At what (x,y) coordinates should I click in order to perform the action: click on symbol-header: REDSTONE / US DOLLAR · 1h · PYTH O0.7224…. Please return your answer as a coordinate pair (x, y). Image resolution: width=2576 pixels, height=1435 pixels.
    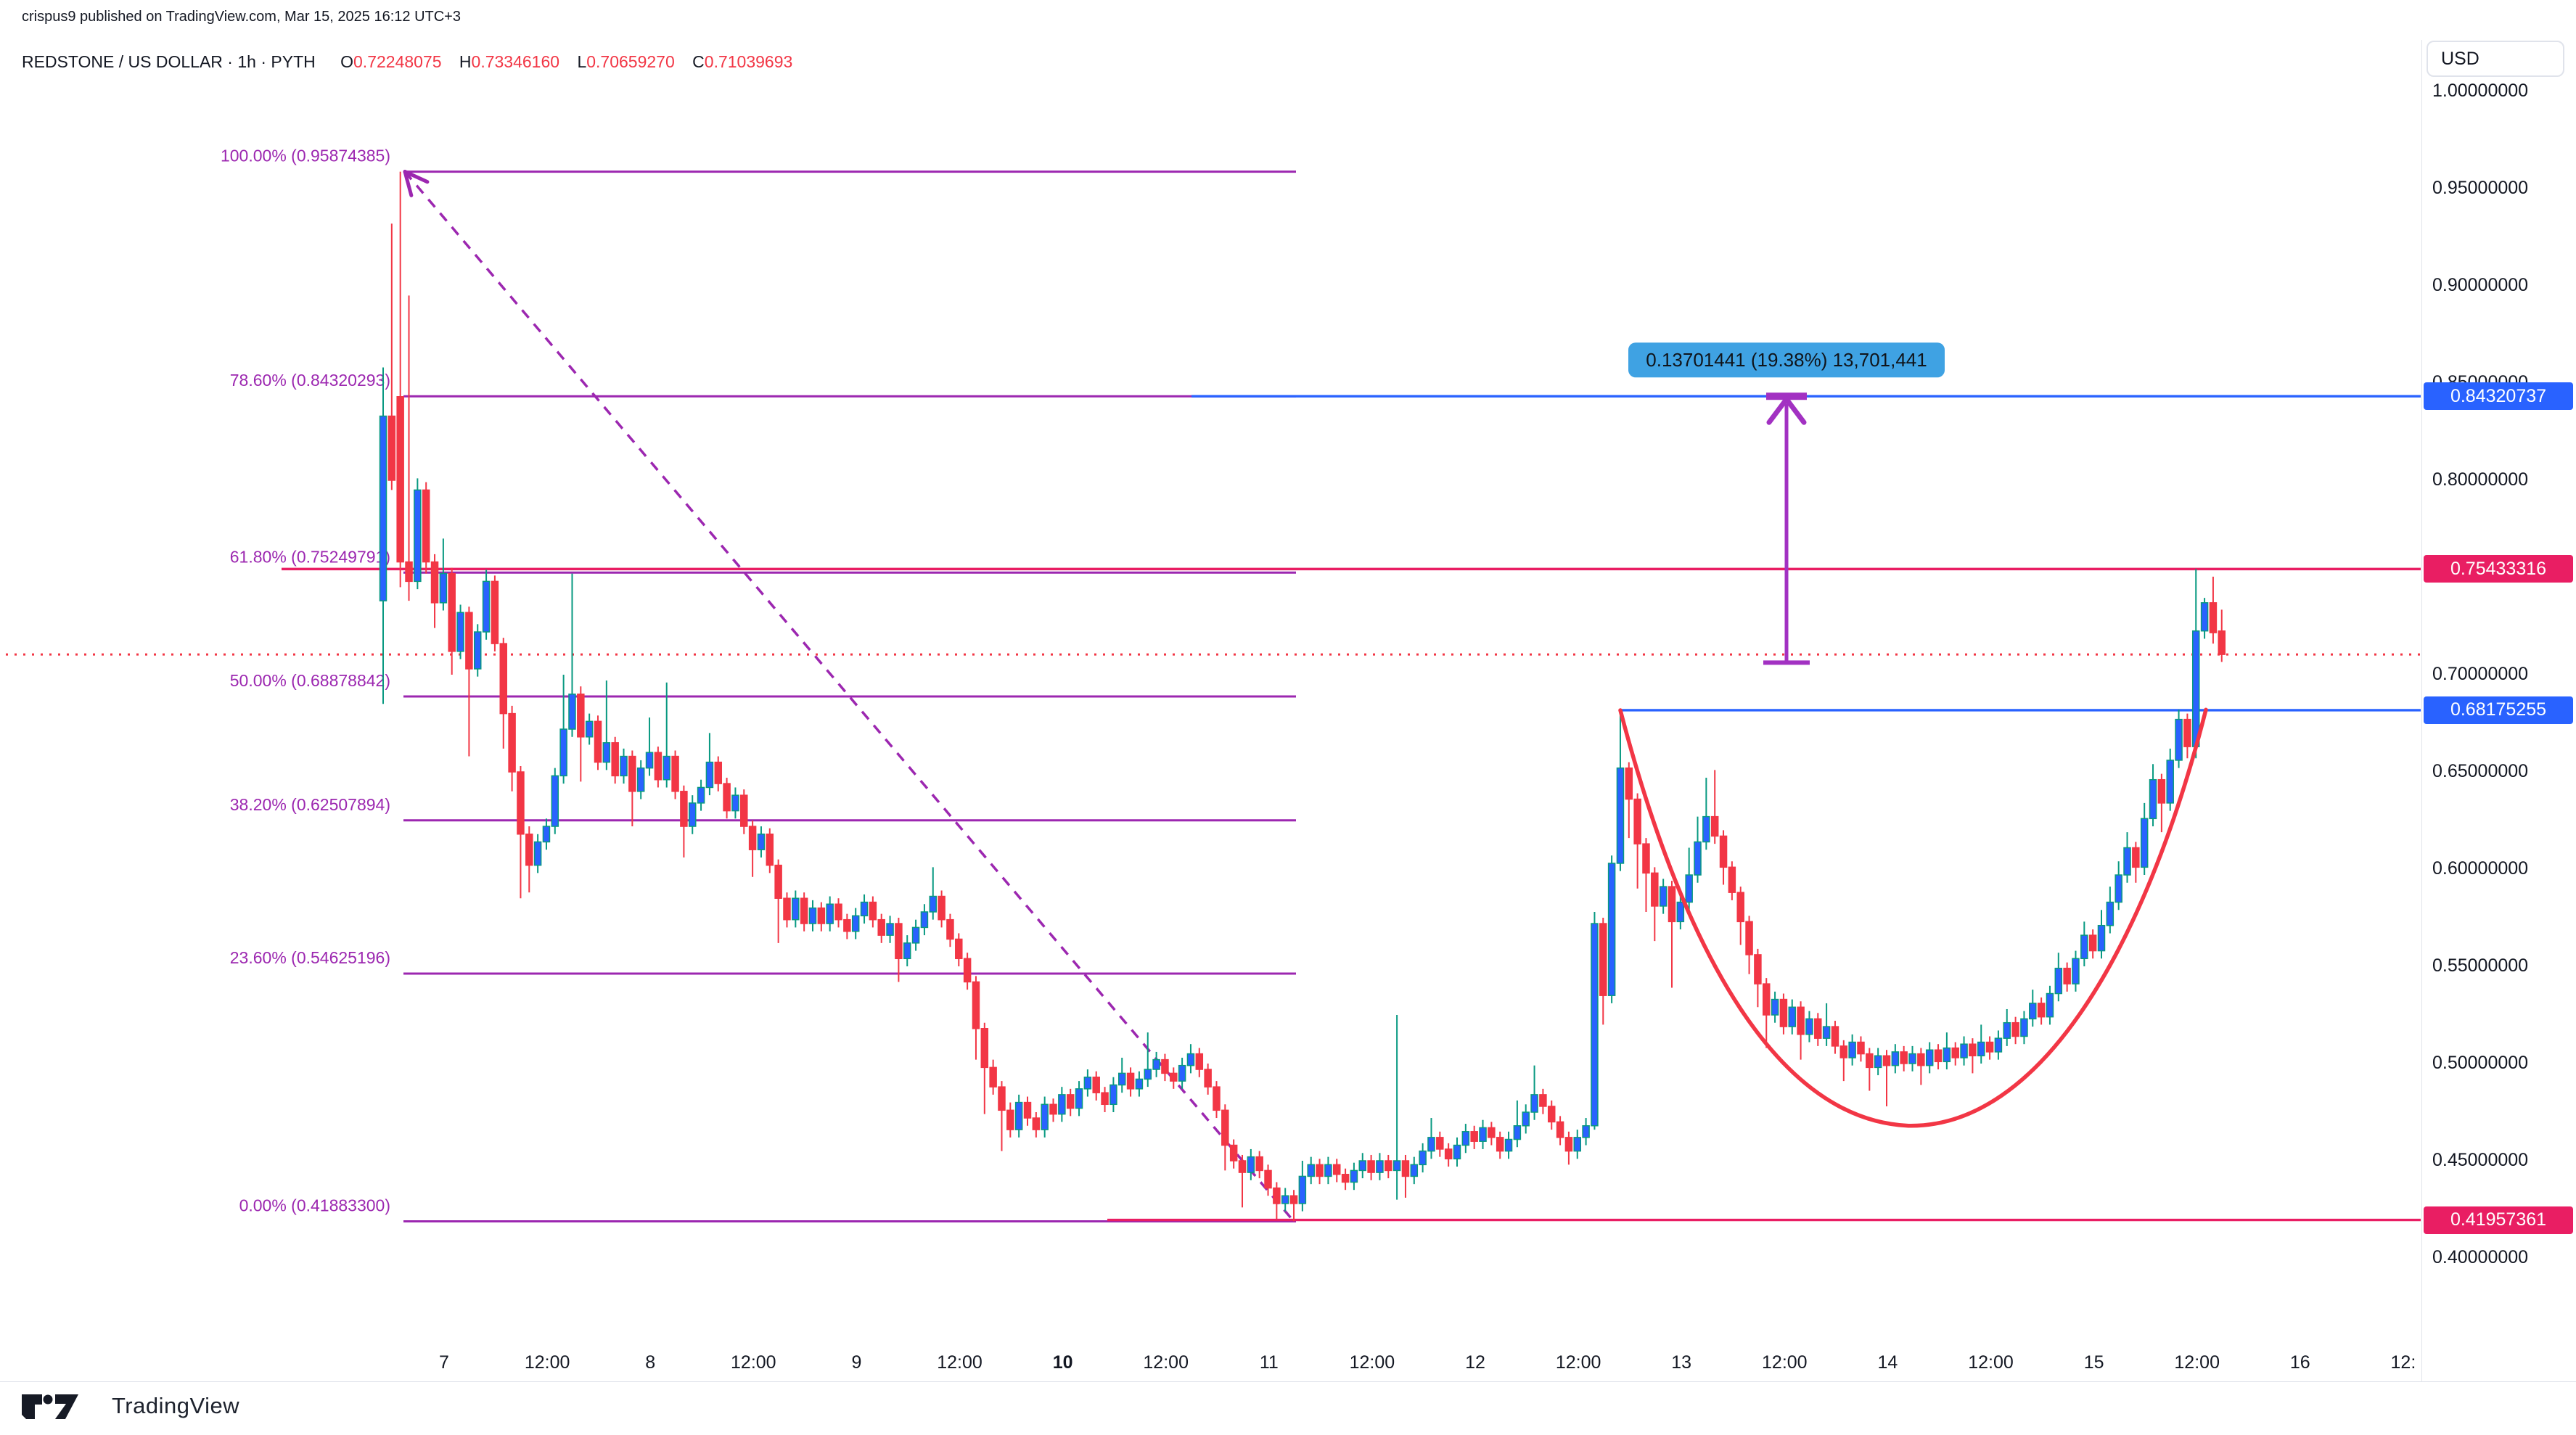
    Looking at the image, I should click on (407, 62).